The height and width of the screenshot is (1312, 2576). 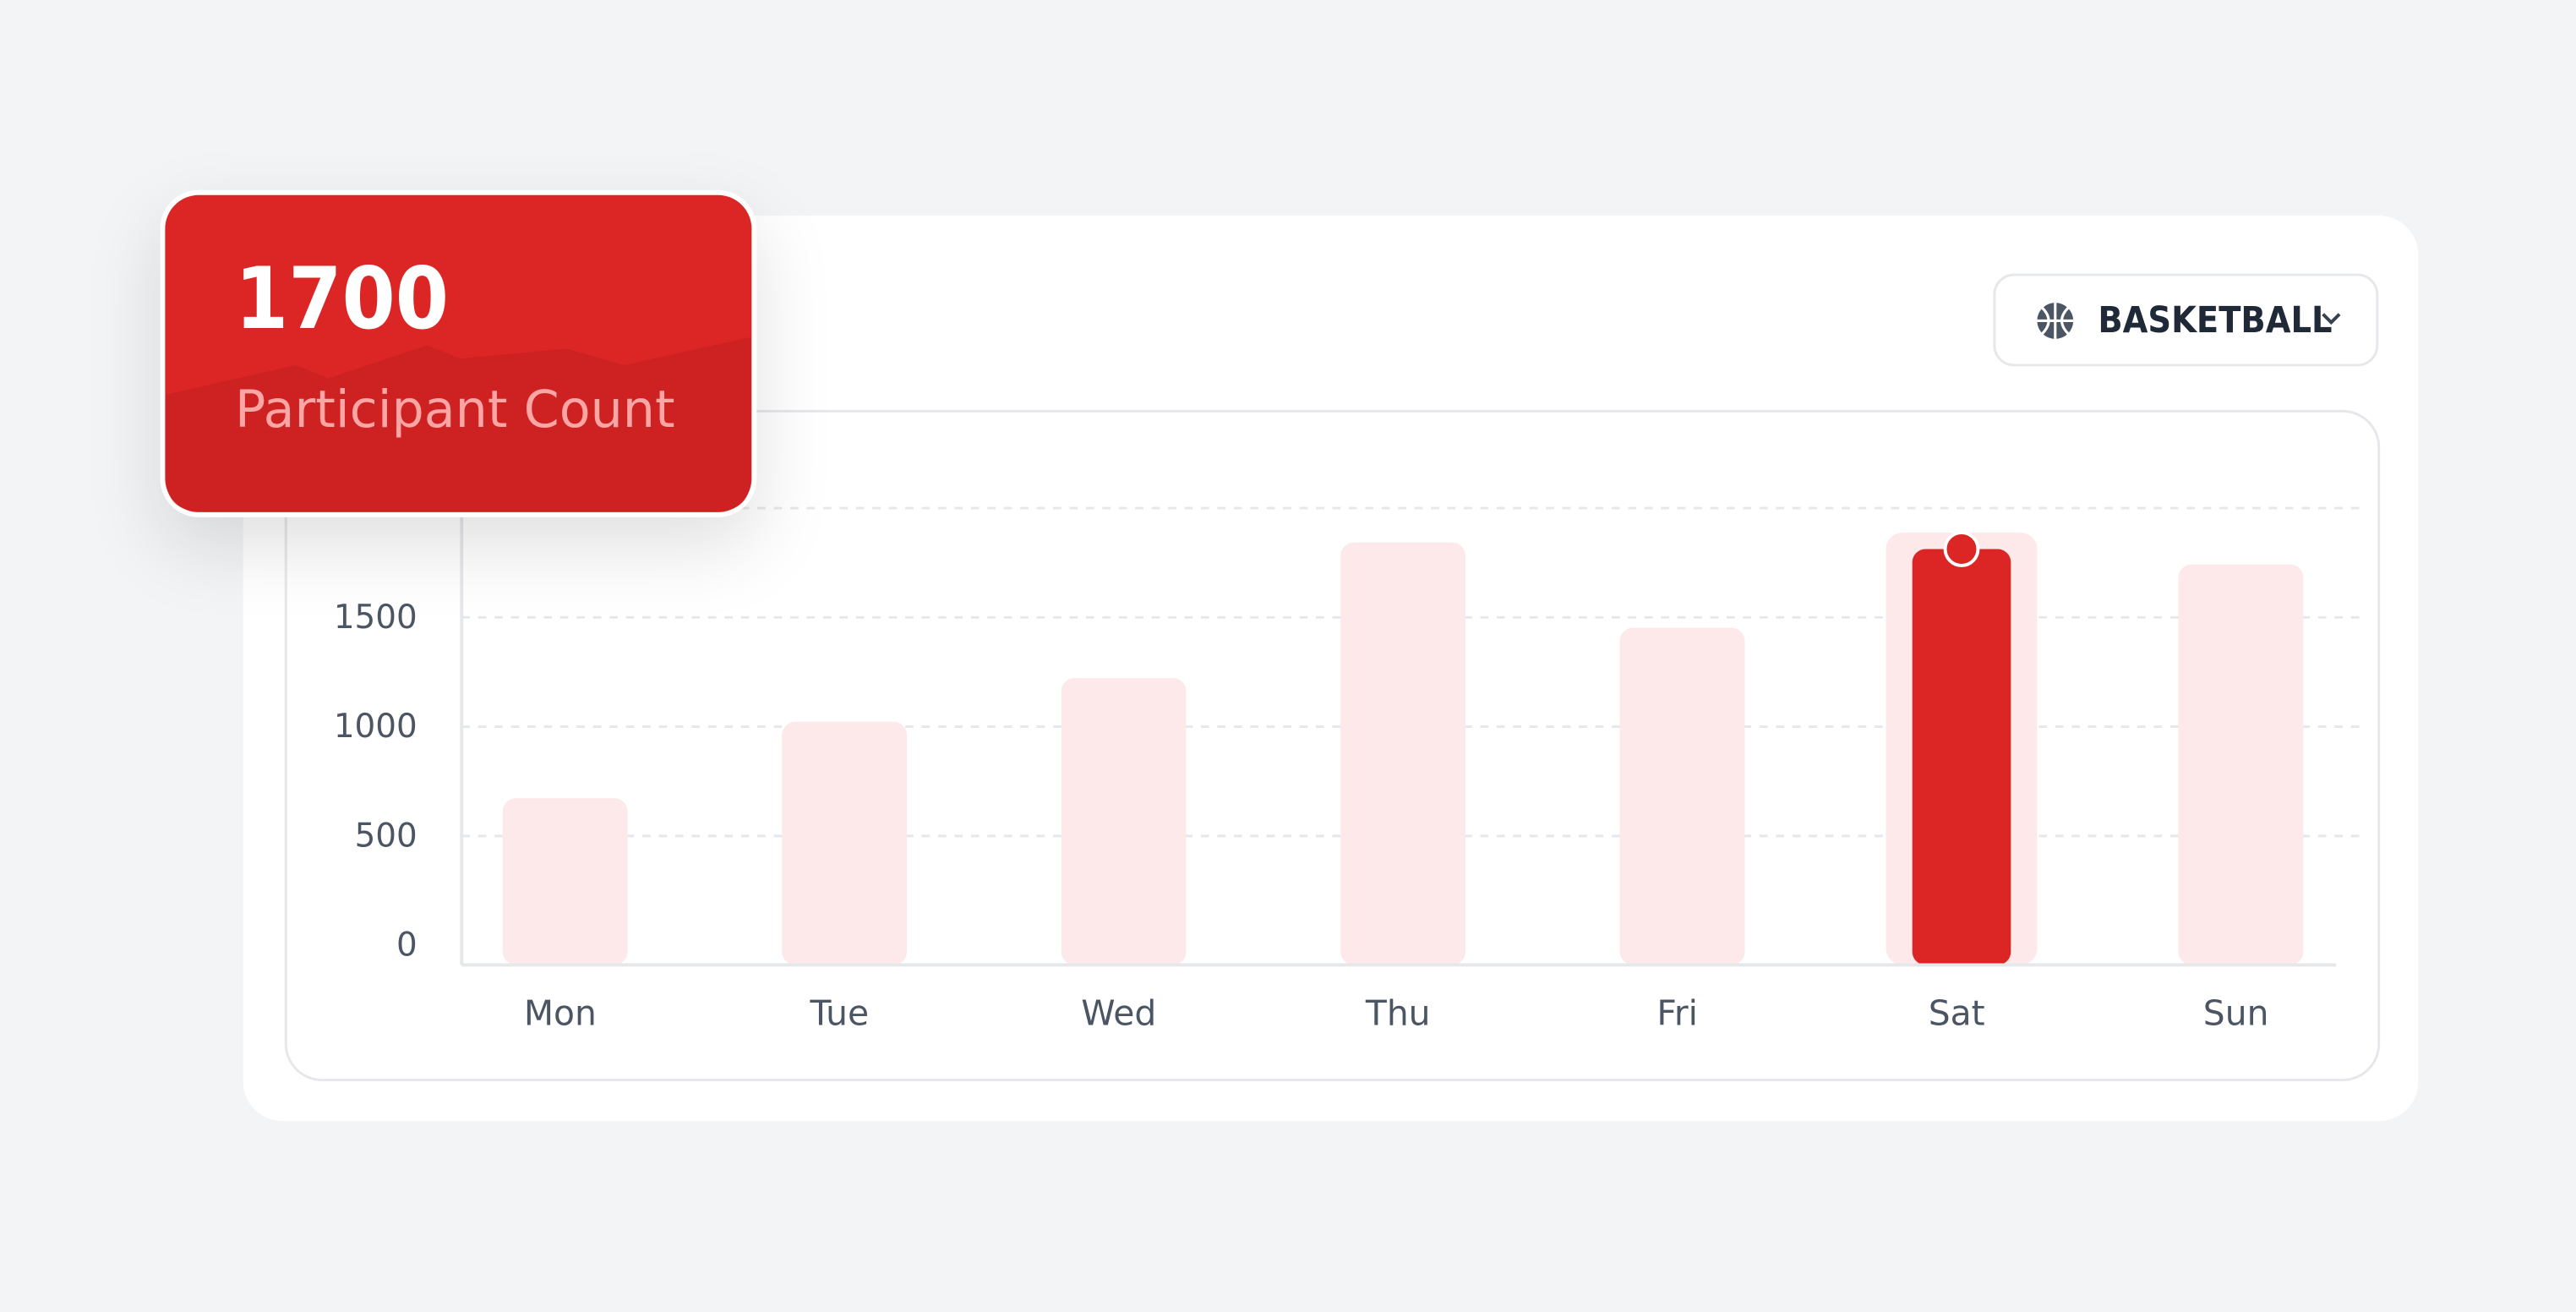 I want to click on x-tick-label: Thu, so click(x=1398, y=1013).